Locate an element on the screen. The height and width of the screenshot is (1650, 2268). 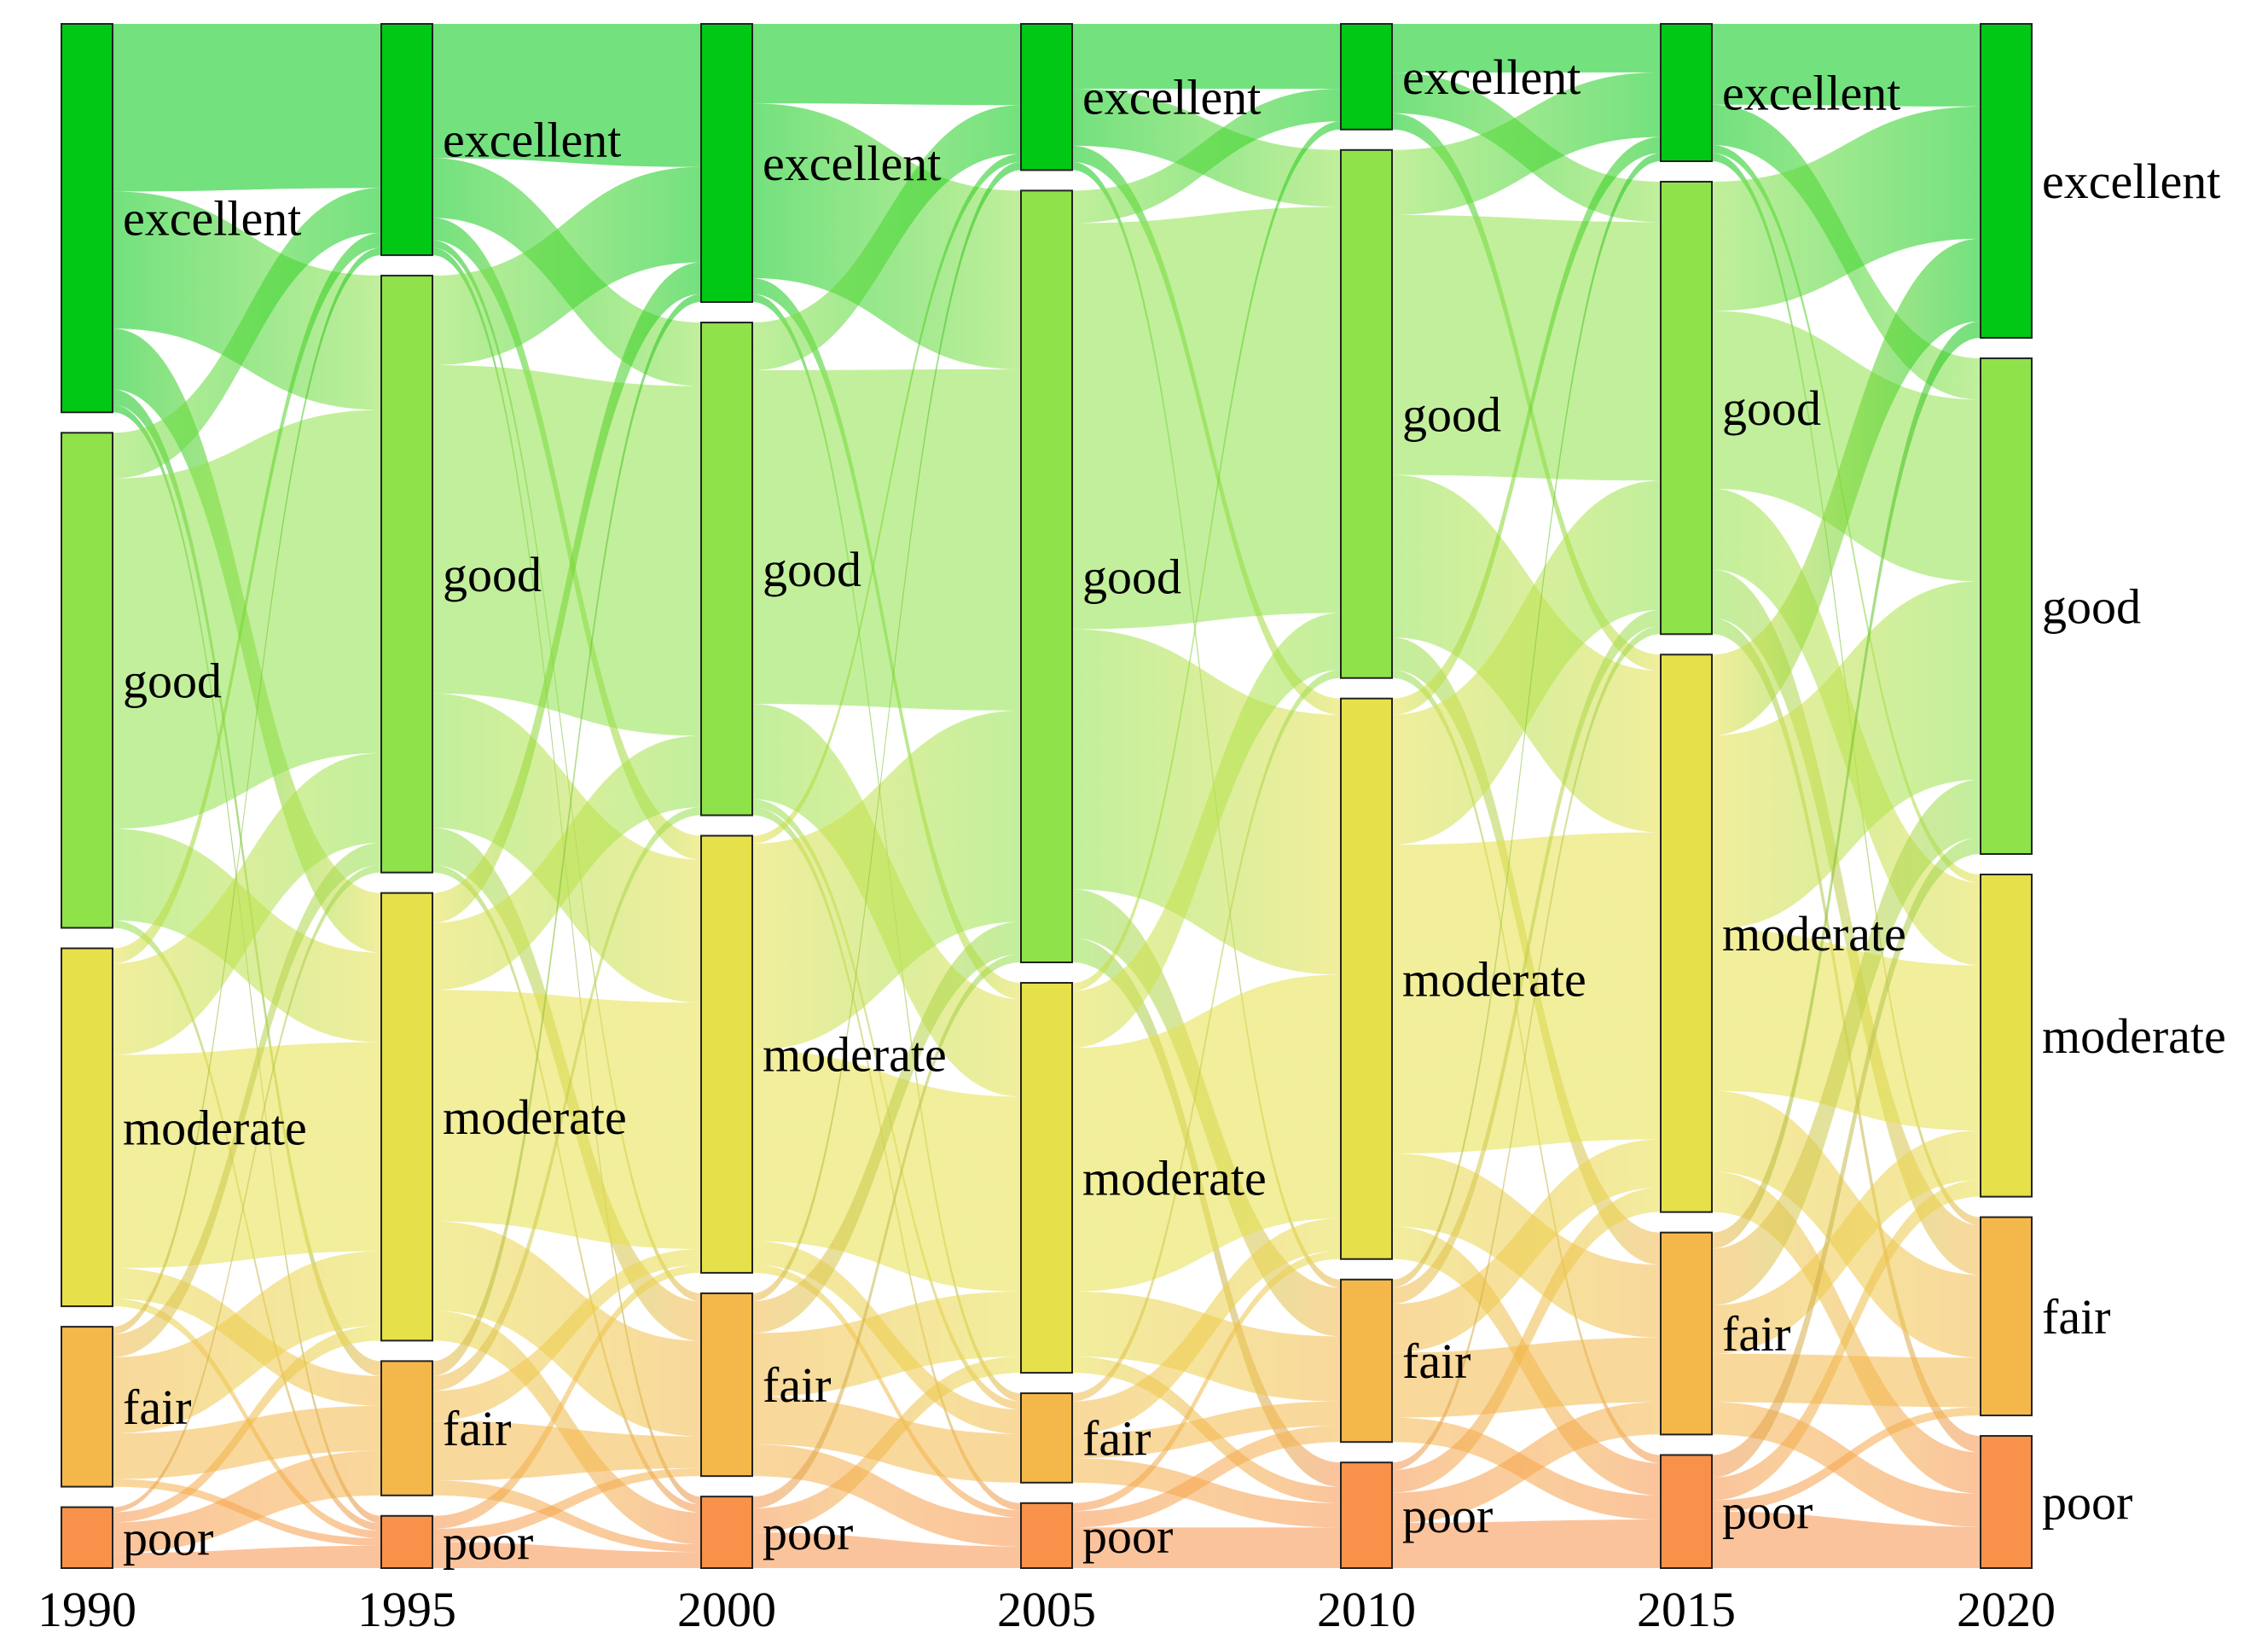
flow-2000-moderate-to-2005-good is located at coordinates (886, 880).